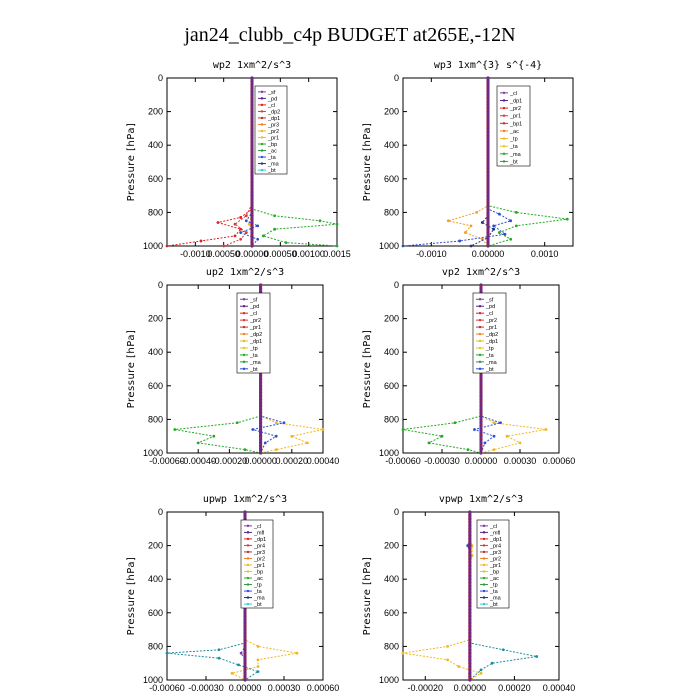  Describe the element at coordinates (258, 579) in the screenshot. I see `legend-entry: _ac` at that location.